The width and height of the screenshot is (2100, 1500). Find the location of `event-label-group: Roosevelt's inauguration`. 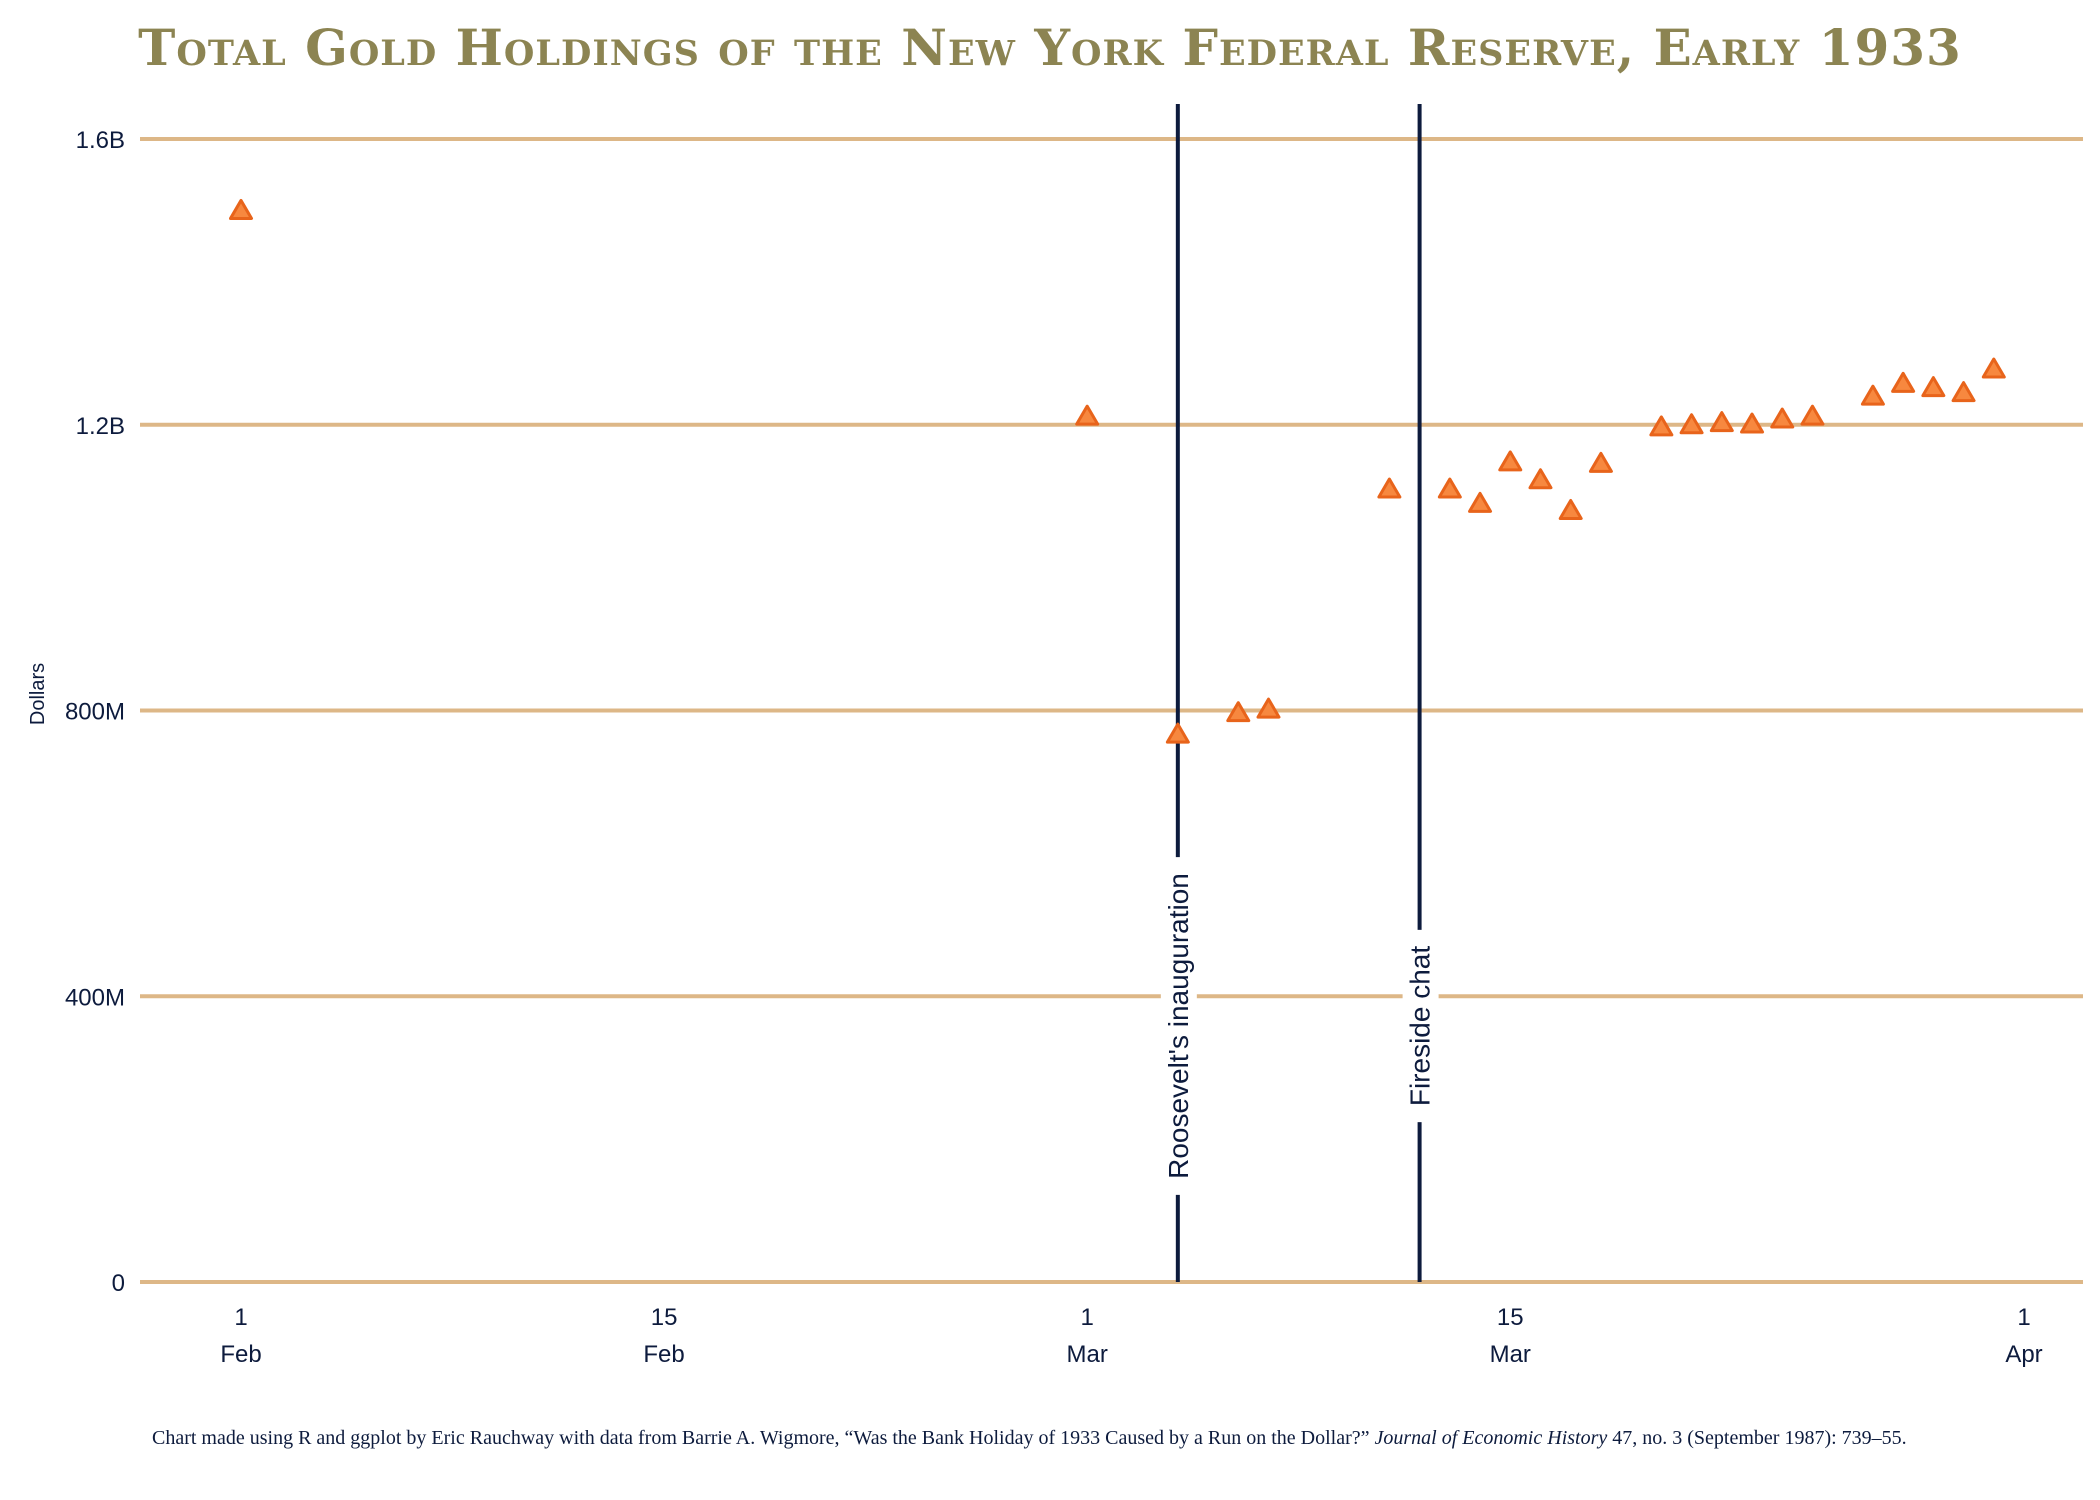

event-label-group: Roosevelt's inauguration is located at coordinates (1178, 1026).